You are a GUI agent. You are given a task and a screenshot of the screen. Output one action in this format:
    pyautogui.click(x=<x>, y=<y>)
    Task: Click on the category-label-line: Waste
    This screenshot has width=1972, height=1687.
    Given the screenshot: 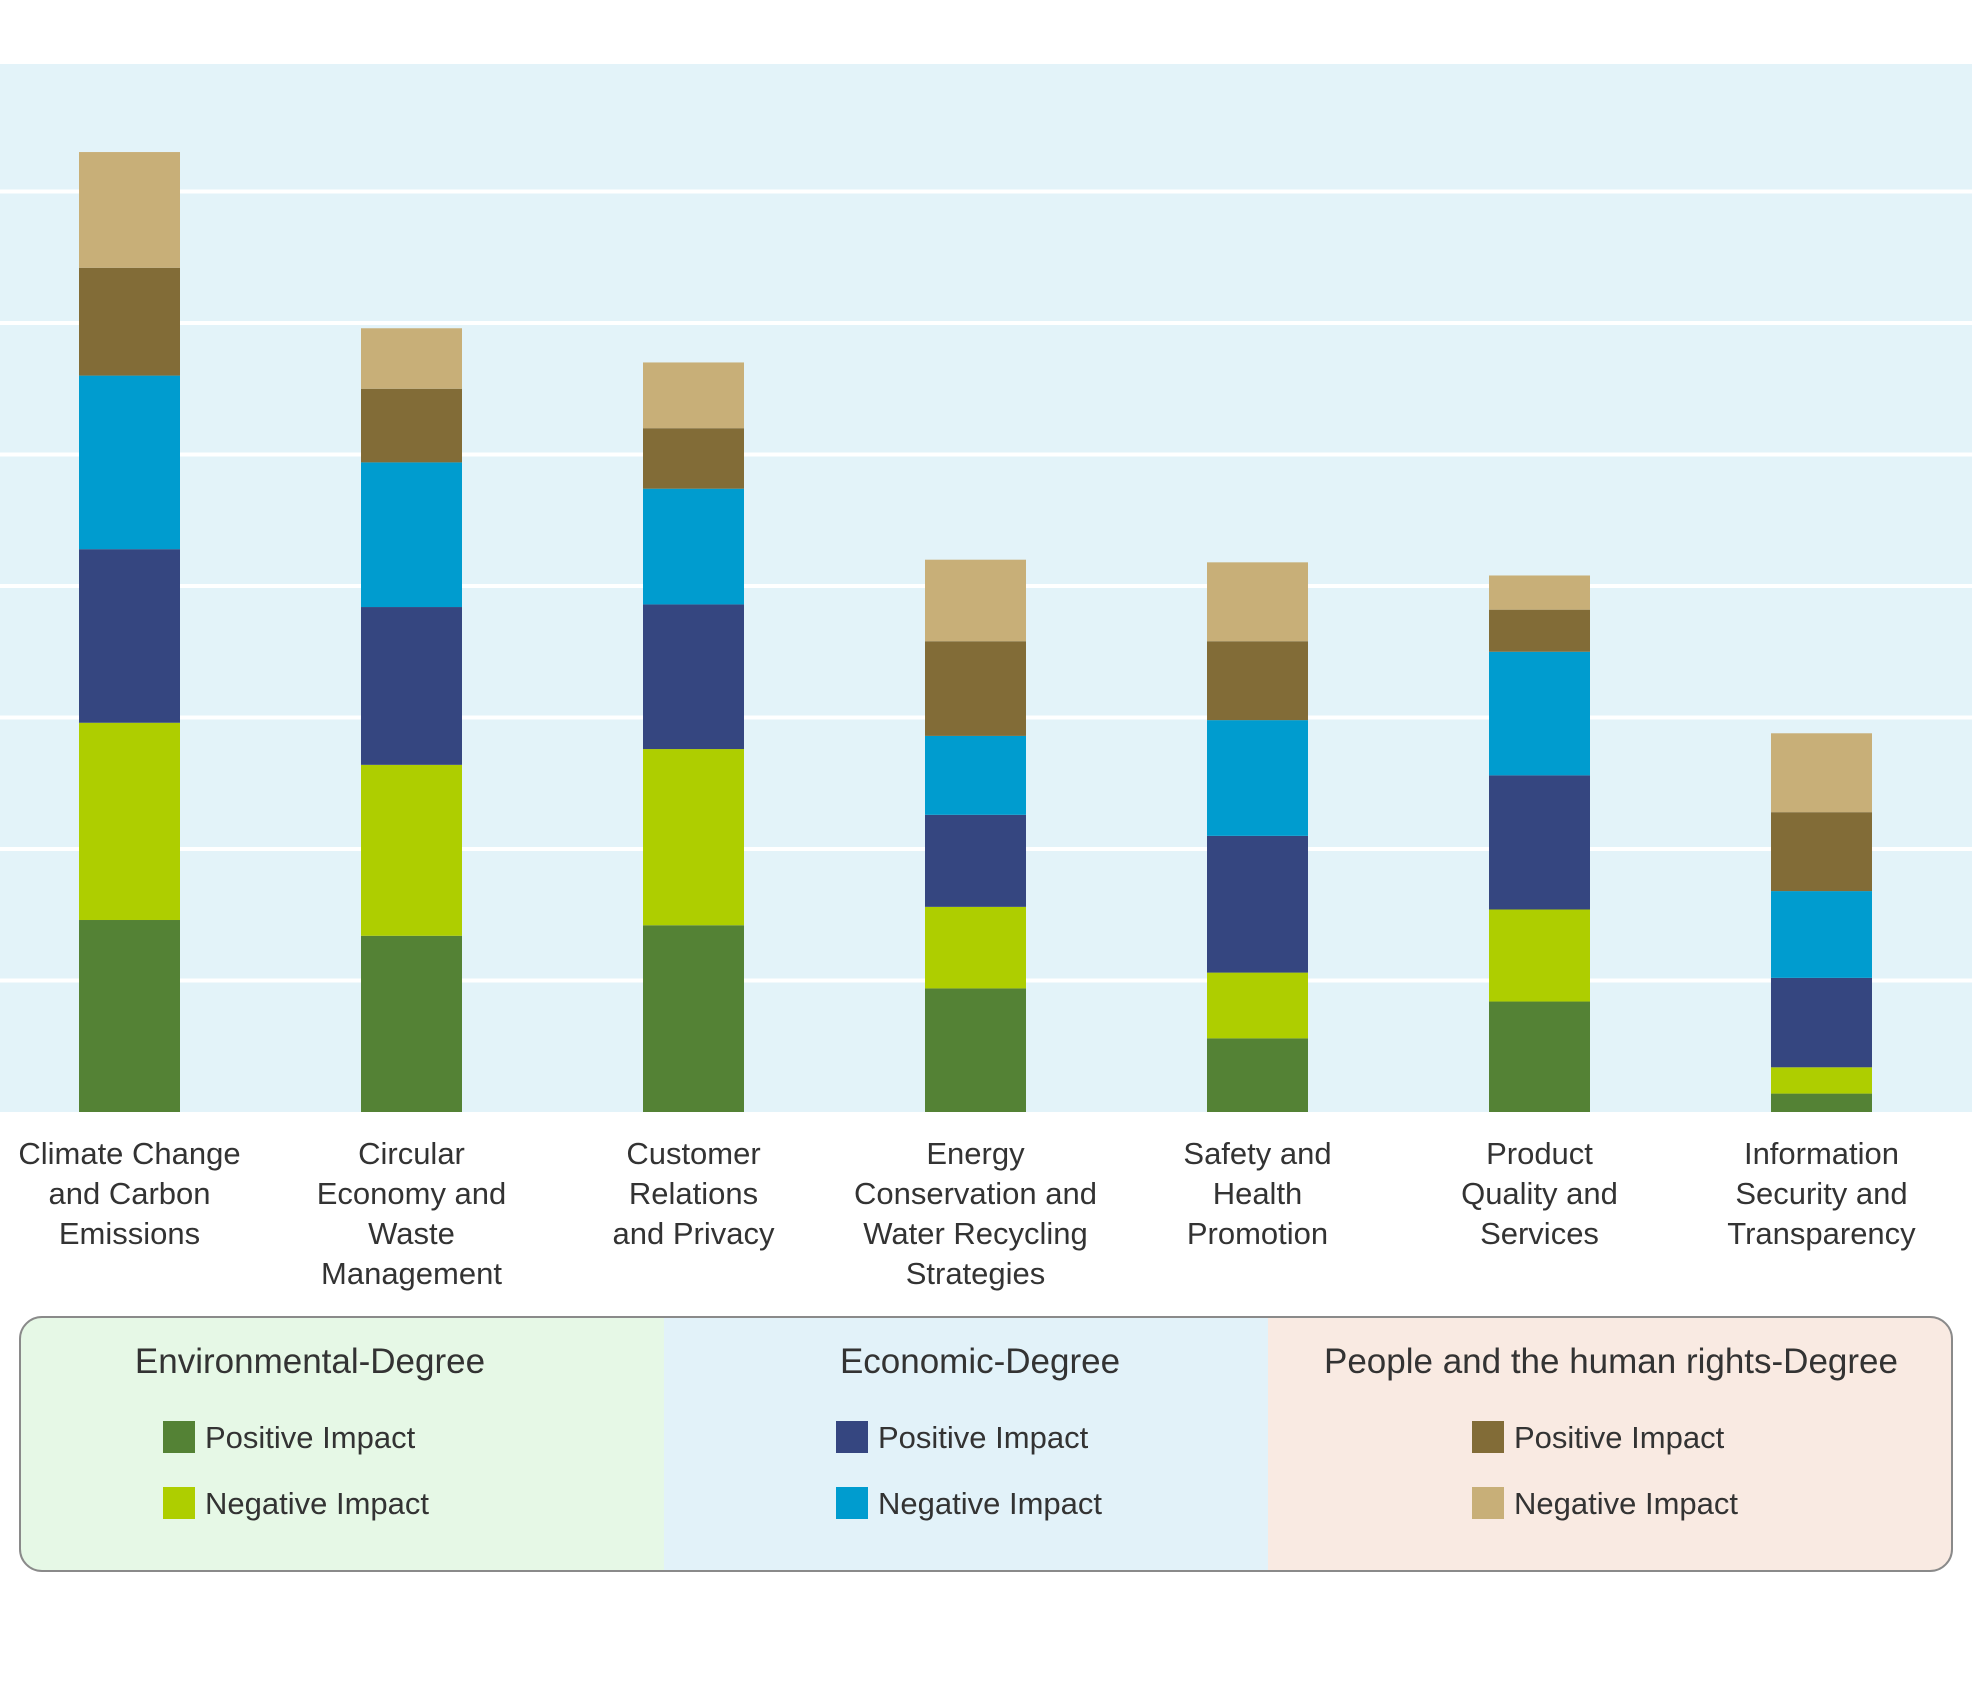 What is the action you would take?
    pyautogui.click(x=411, y=1233)
    